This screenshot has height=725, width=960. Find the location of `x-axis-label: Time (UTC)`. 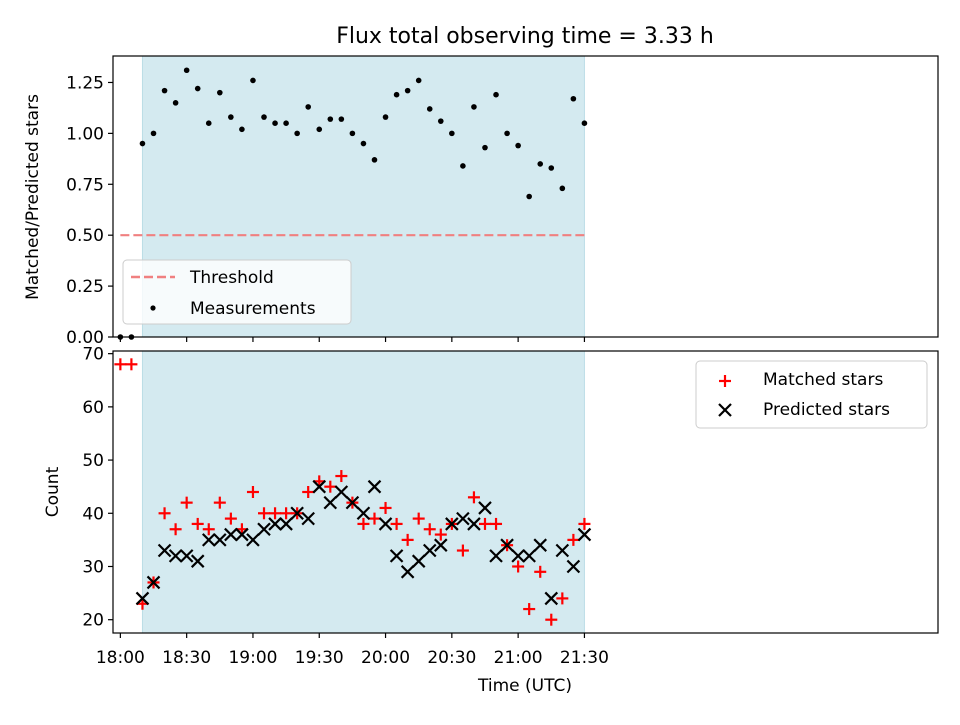

x-axis-label: Time (UTC) is located at coordinates (524, 686).